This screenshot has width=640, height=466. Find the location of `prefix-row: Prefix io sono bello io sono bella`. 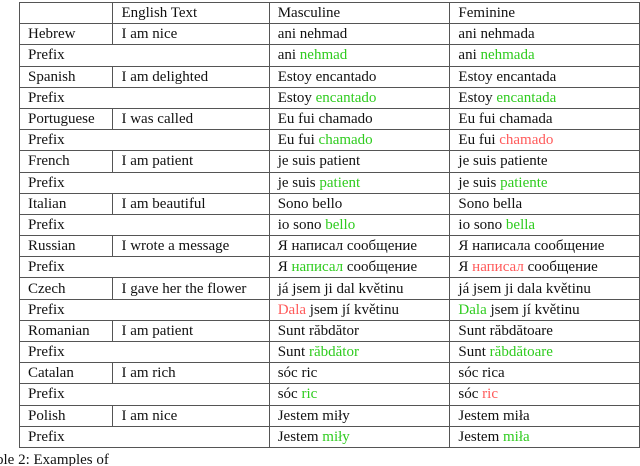

prefix-row: Prefix io sono bello io sono bella is located at coordinates (329, 225).